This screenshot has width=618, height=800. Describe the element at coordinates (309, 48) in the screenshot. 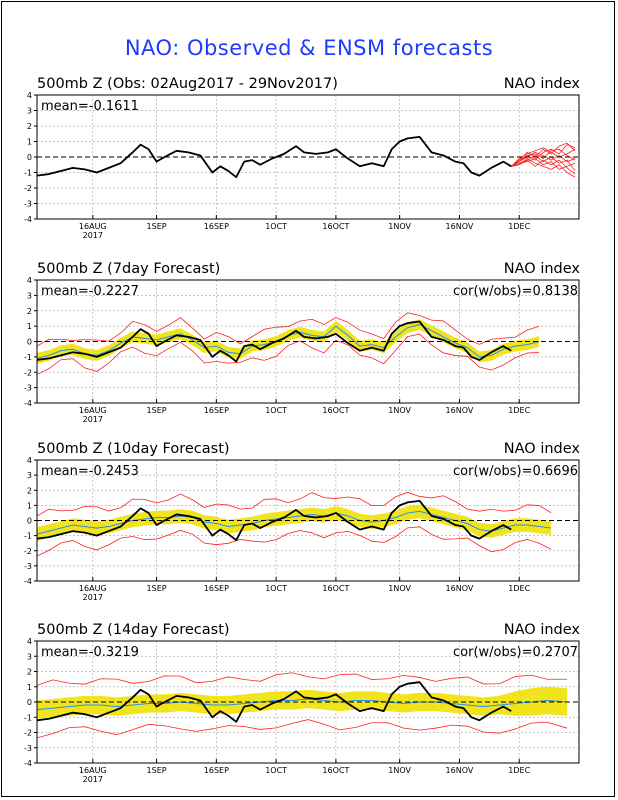

I see `page-title: NAO: Observed & ENSM forecasts` at that location.